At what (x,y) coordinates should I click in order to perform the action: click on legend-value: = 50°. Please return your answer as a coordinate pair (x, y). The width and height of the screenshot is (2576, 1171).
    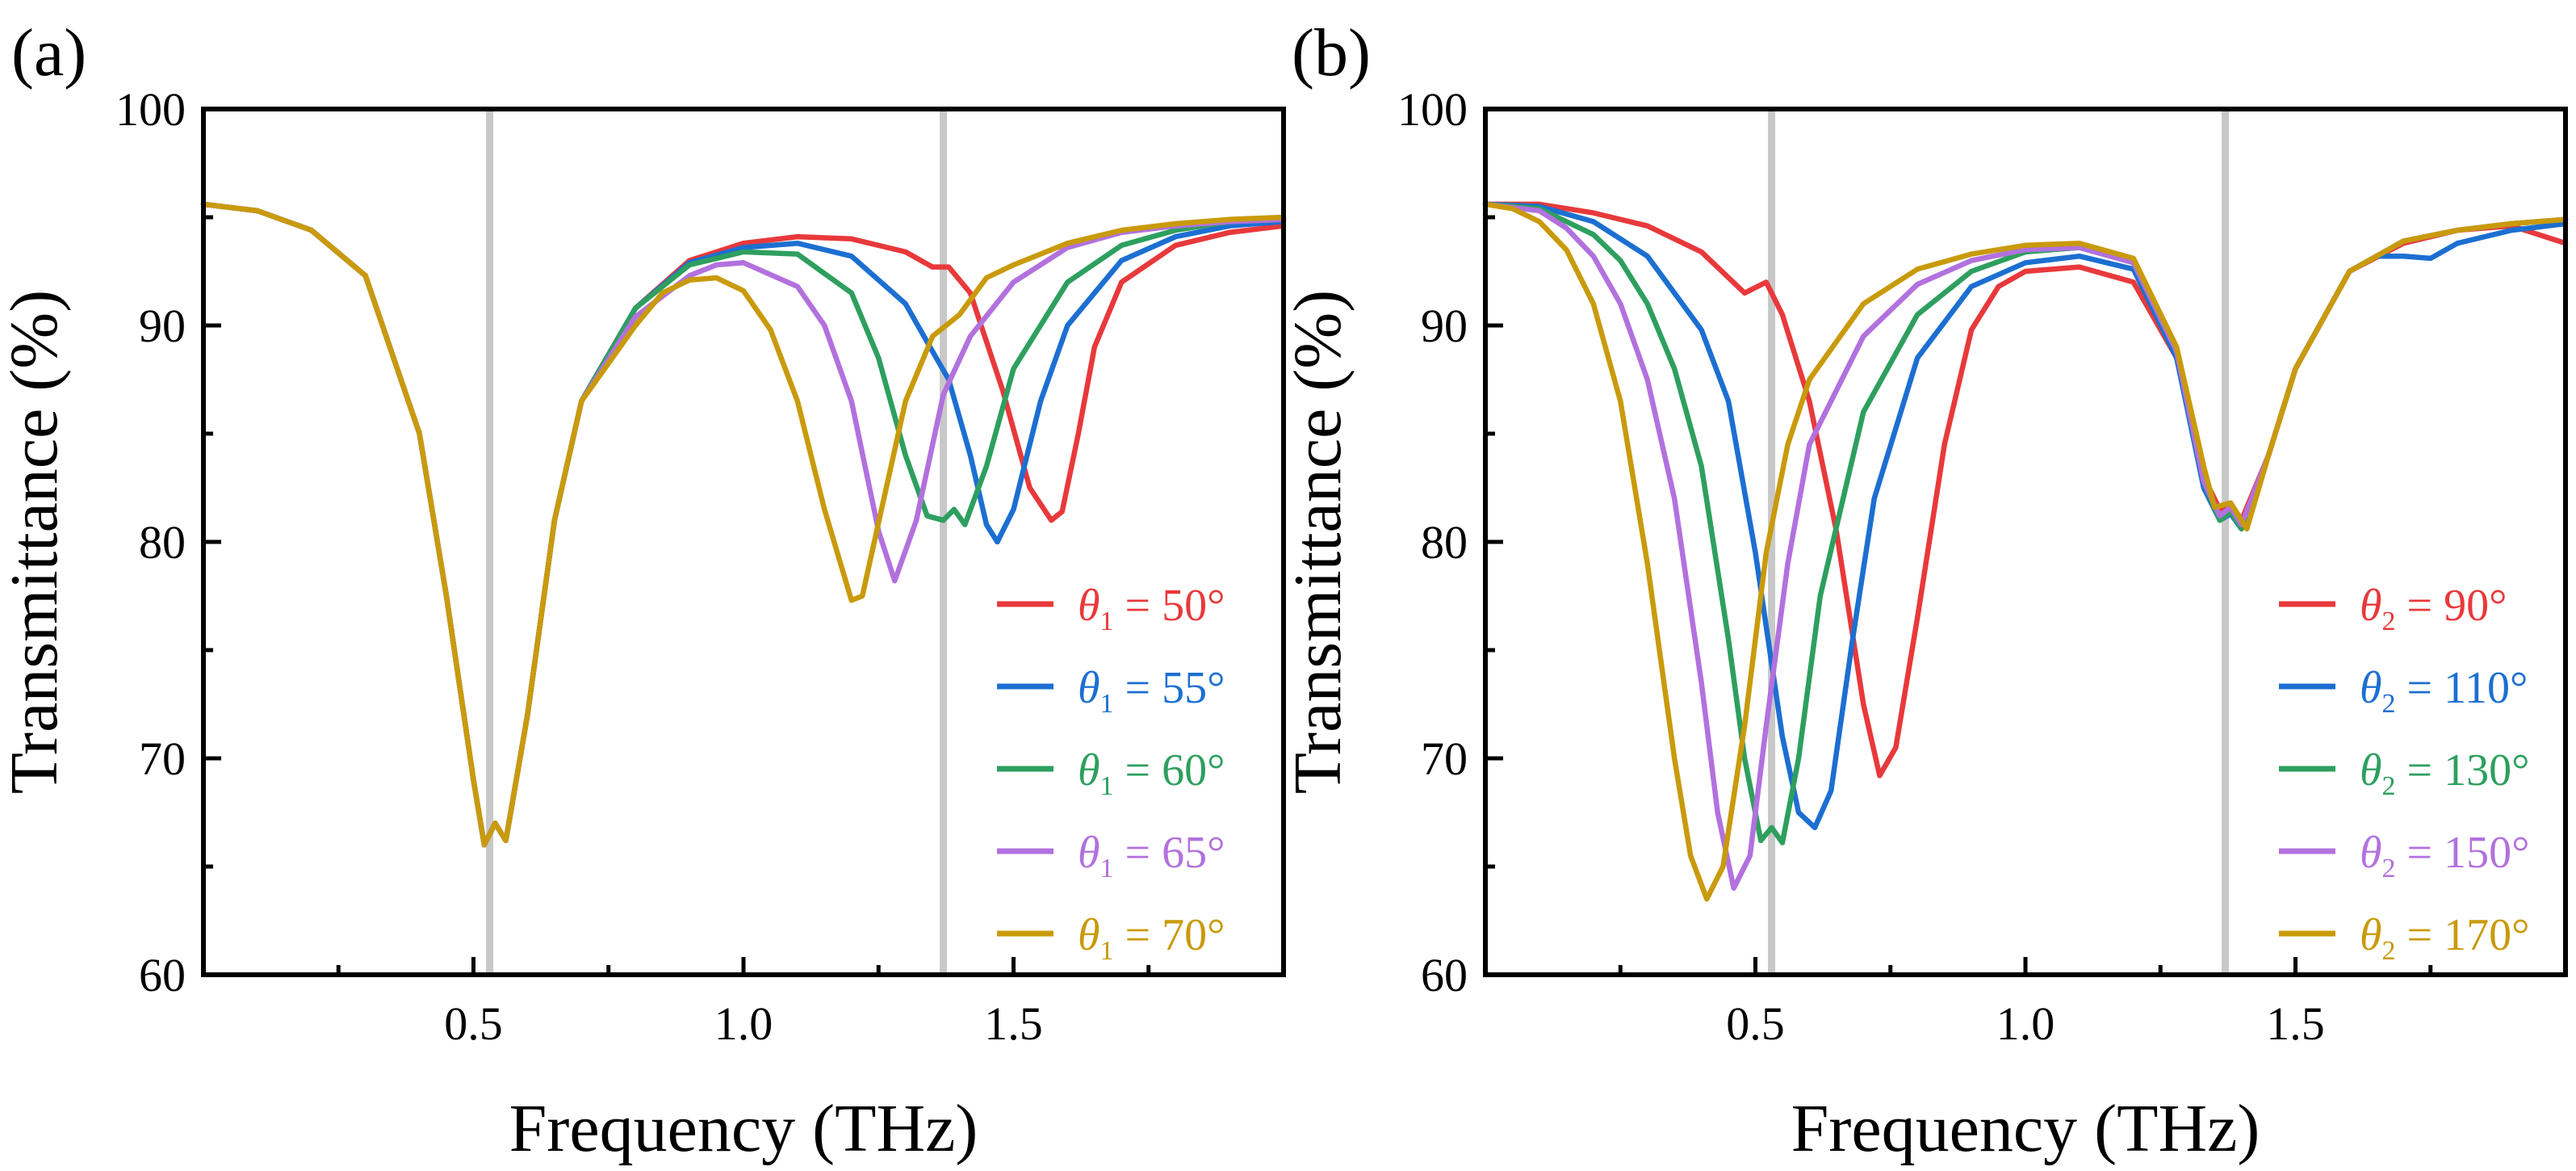
    Looking at the image, I should click on (1169, 606).